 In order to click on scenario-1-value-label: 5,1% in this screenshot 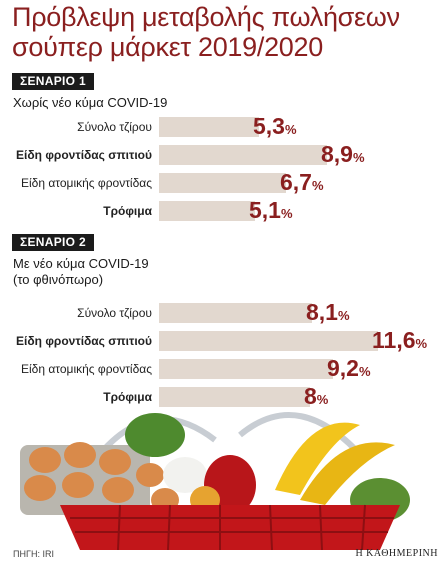, I will do `click(271, 212)`.